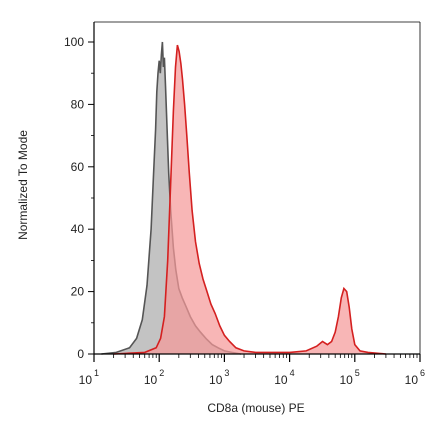 Image resolution: width=440 pixels, height=441 pixels. I want to click on x-tick-exponent-1e5: 5, so click(357, 373).